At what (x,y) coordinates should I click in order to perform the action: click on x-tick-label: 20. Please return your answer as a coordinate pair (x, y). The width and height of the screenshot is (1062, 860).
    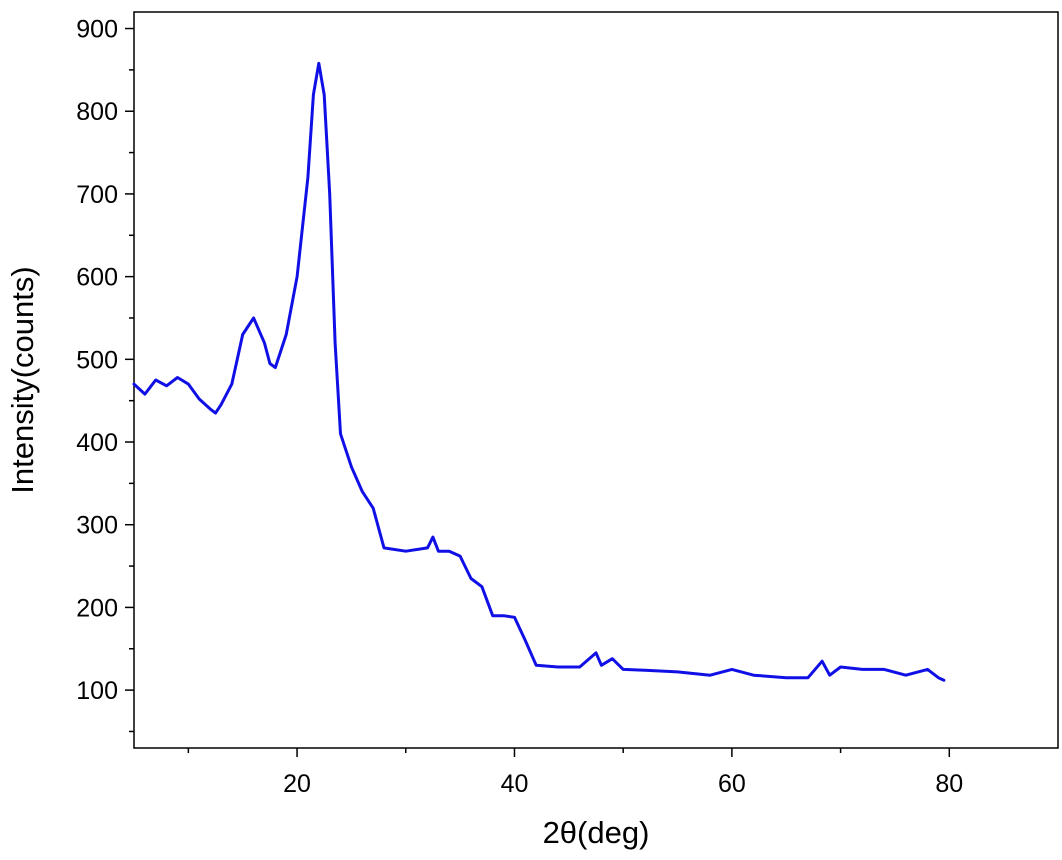
    Looking at the image, I should click on (297, 784).